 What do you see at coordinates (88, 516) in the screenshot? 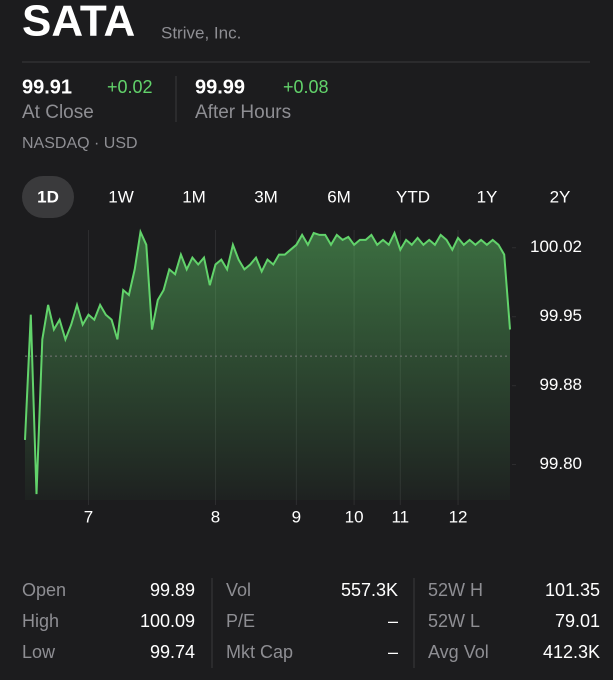
I see `x-tick-label: 7` at bounding box center [88, 516].